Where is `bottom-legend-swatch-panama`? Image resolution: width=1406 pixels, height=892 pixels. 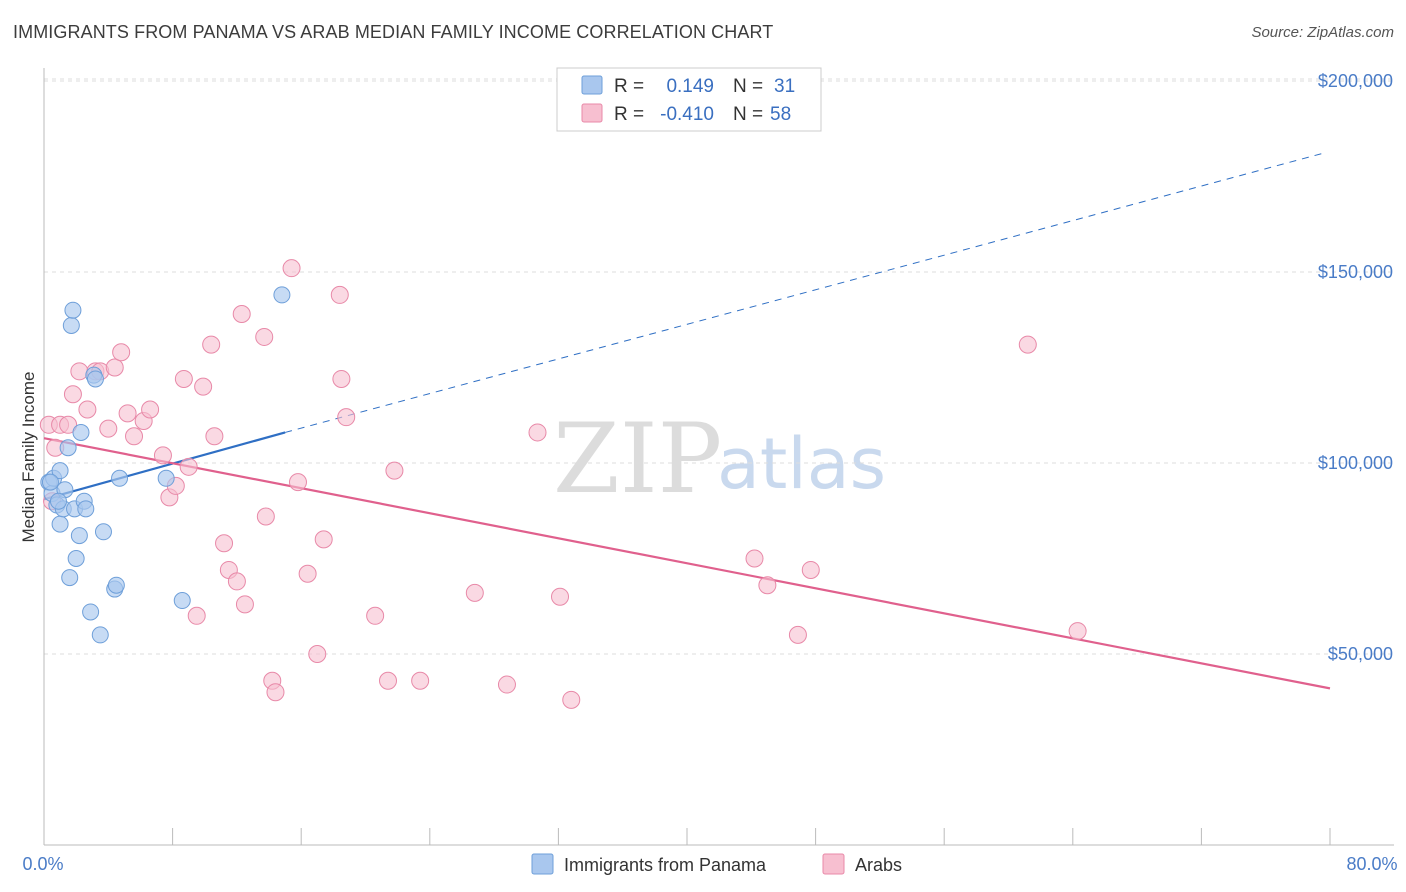
bottom-legend-swatch-panama is located at coordinates (542, 864).